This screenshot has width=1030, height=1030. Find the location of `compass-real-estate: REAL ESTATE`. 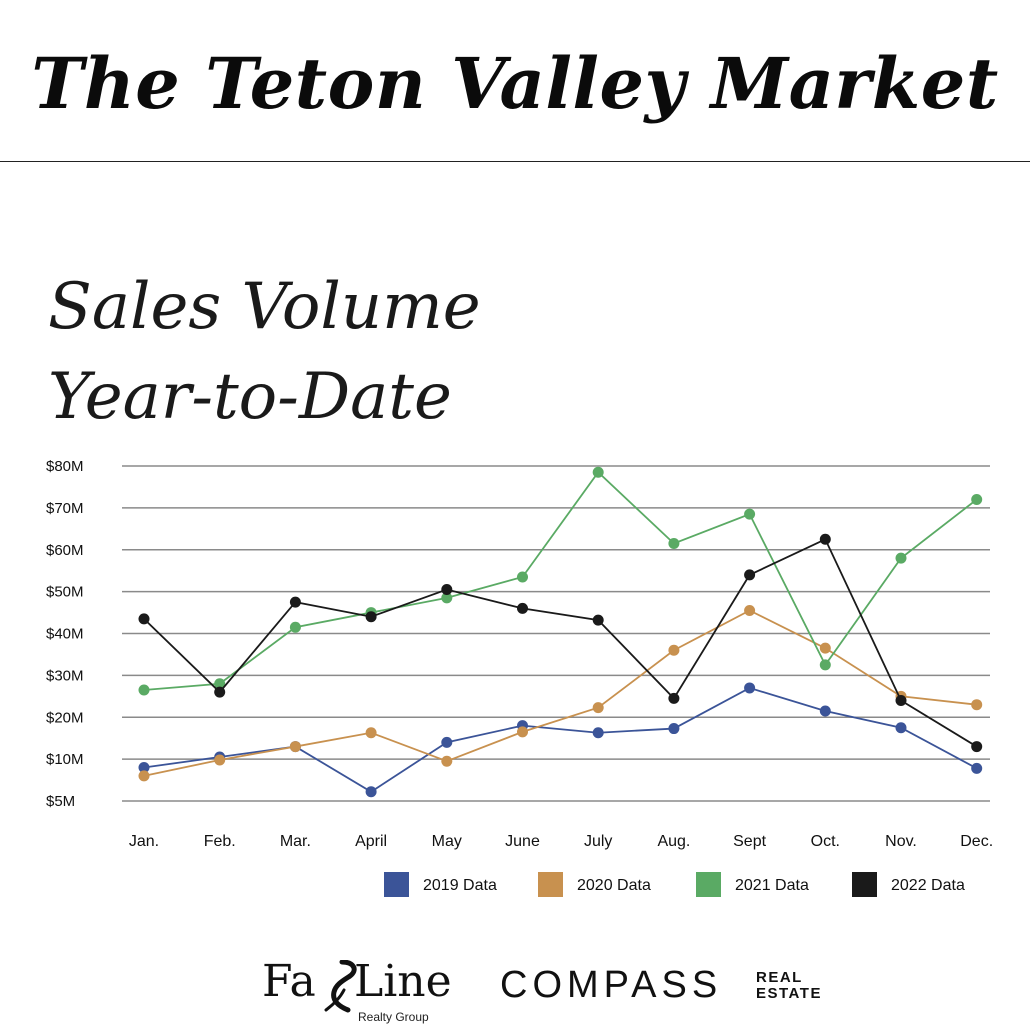

compass-real-estate: REAL ESTATE is located at coordinates (796, 986).